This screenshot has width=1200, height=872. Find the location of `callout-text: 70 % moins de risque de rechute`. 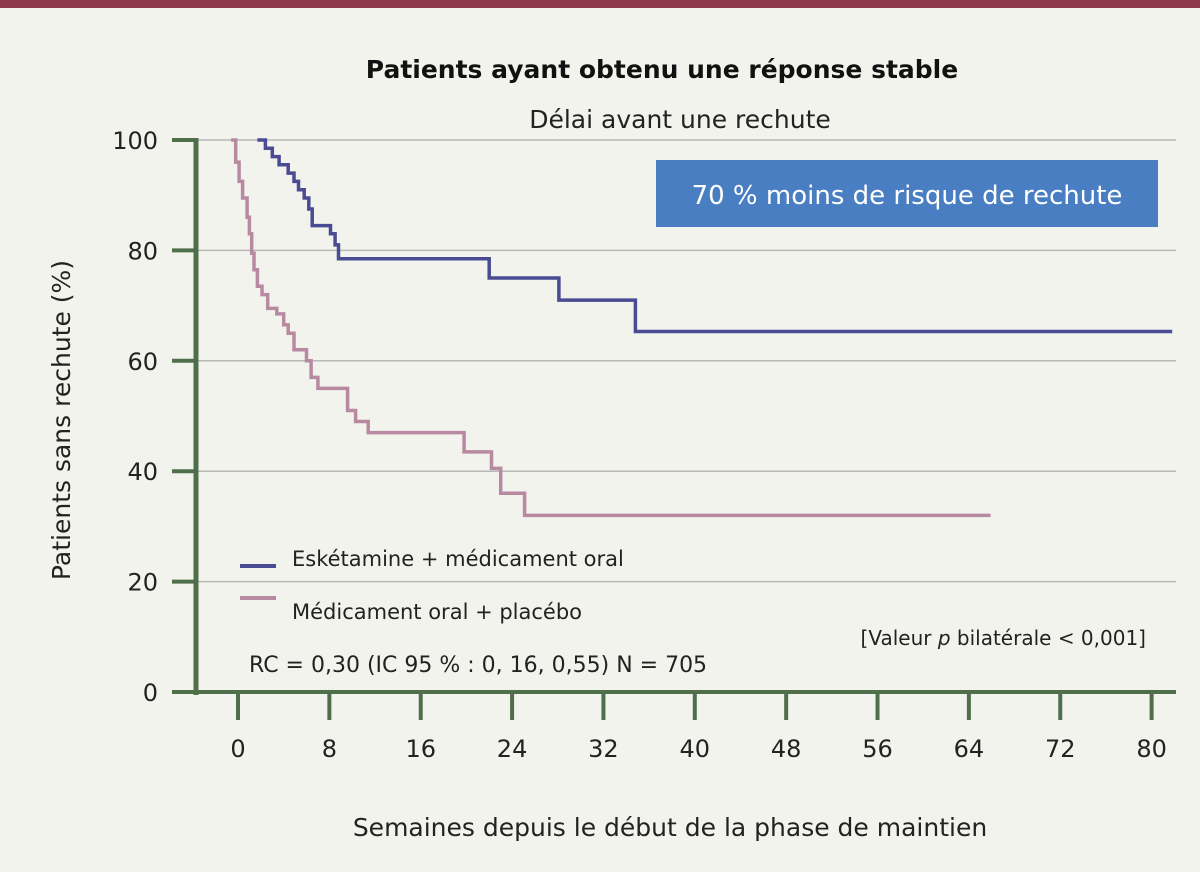

callout-text: 70 % moins de risque de rechute is located at coordinates (907, 196).